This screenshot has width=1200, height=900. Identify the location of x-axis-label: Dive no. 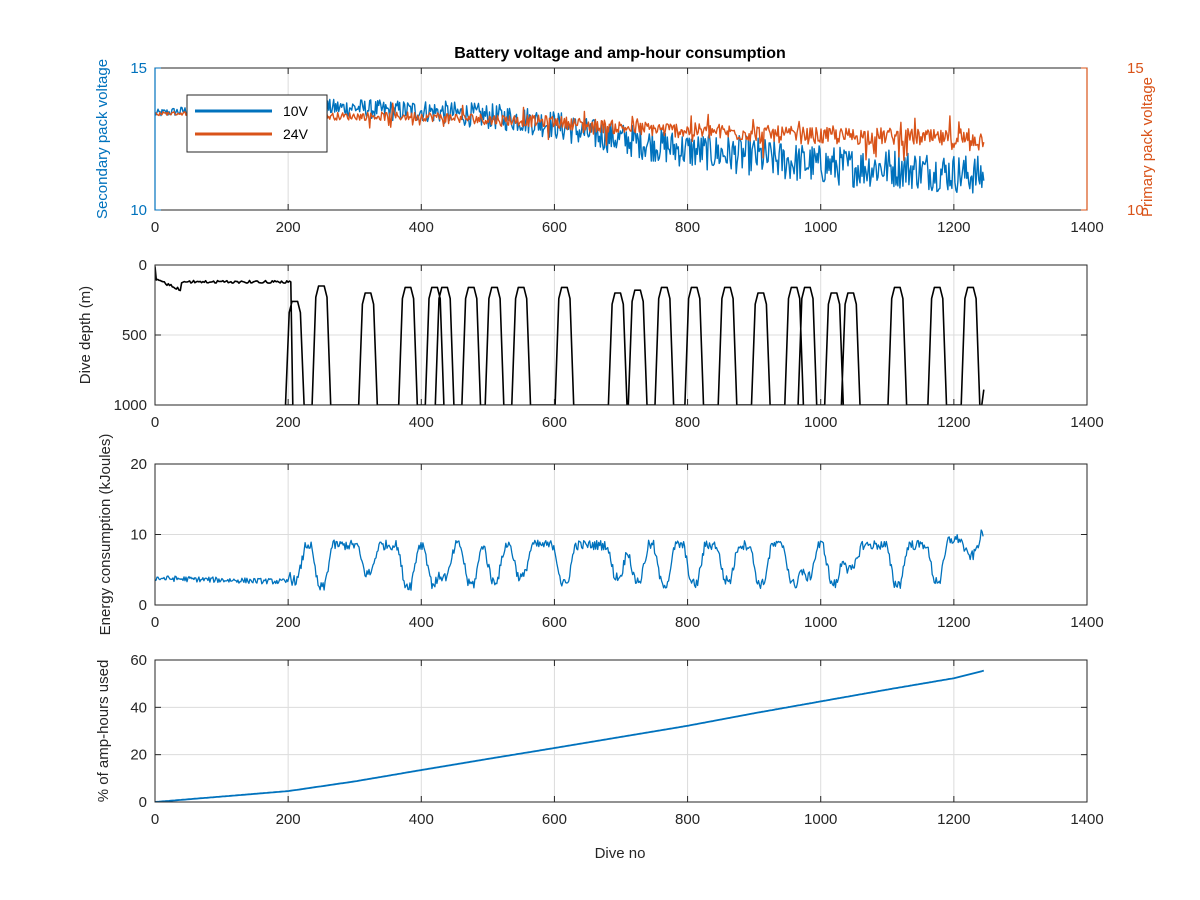
(620, 853).